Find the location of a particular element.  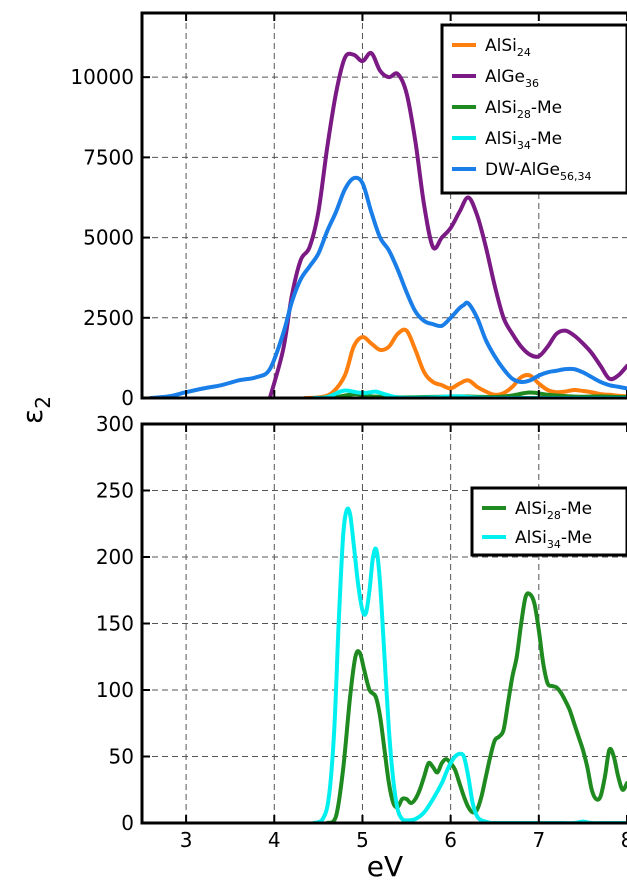

series-line-alsi-28-me is located at coordinates (476, 707).